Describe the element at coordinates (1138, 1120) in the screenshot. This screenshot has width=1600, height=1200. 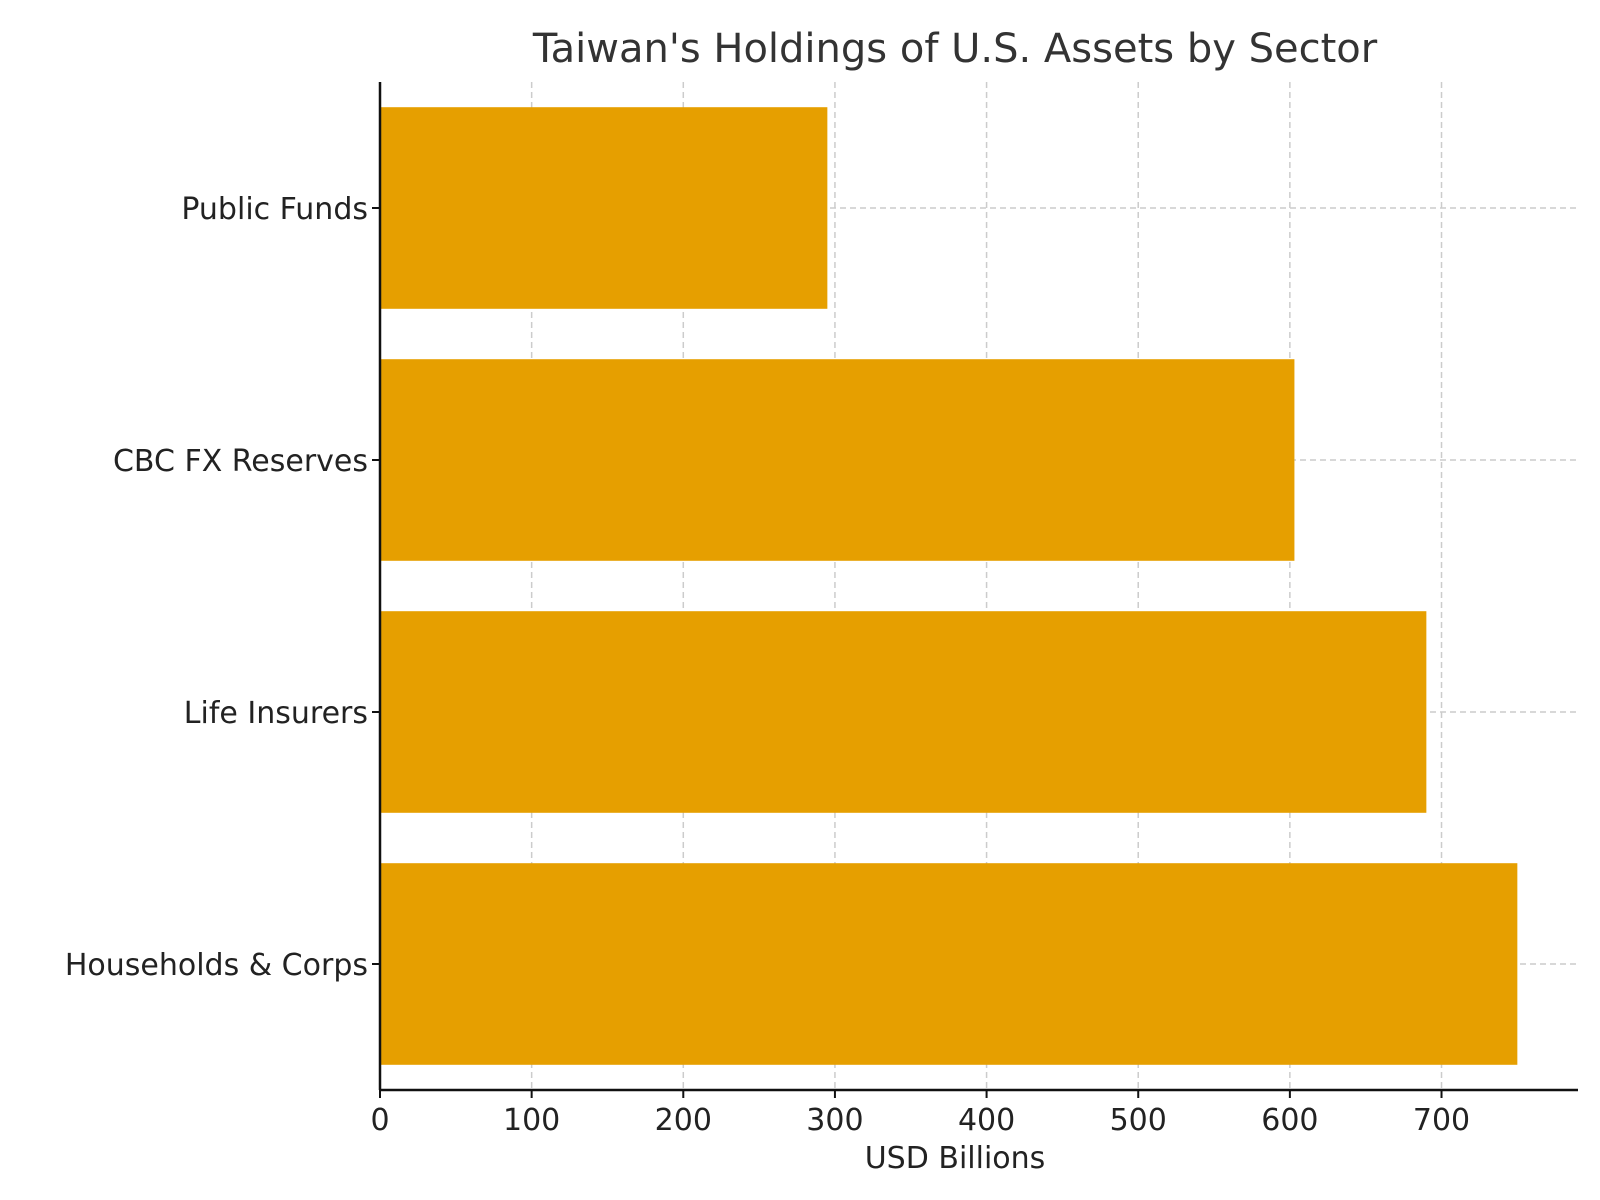
I see `x-tick-label: 500` at that location.